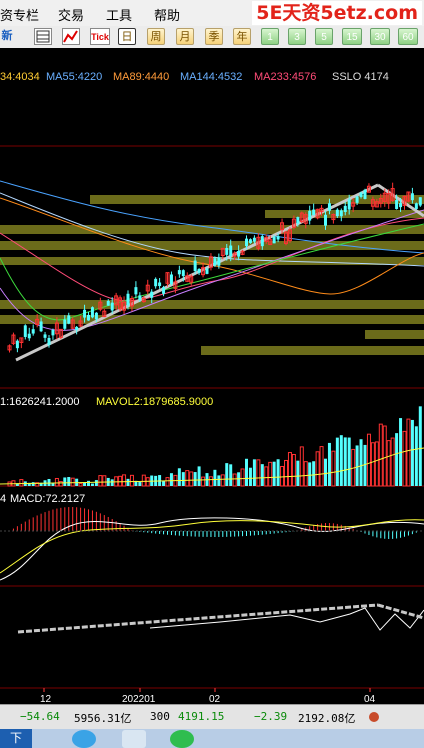 Image resolution: width=424 pixels, height=748 pixels. What do you see at coordinates (119, 15) in the screenshot?
I see `menu-tools: 工具` at bounding box center [119, 15].